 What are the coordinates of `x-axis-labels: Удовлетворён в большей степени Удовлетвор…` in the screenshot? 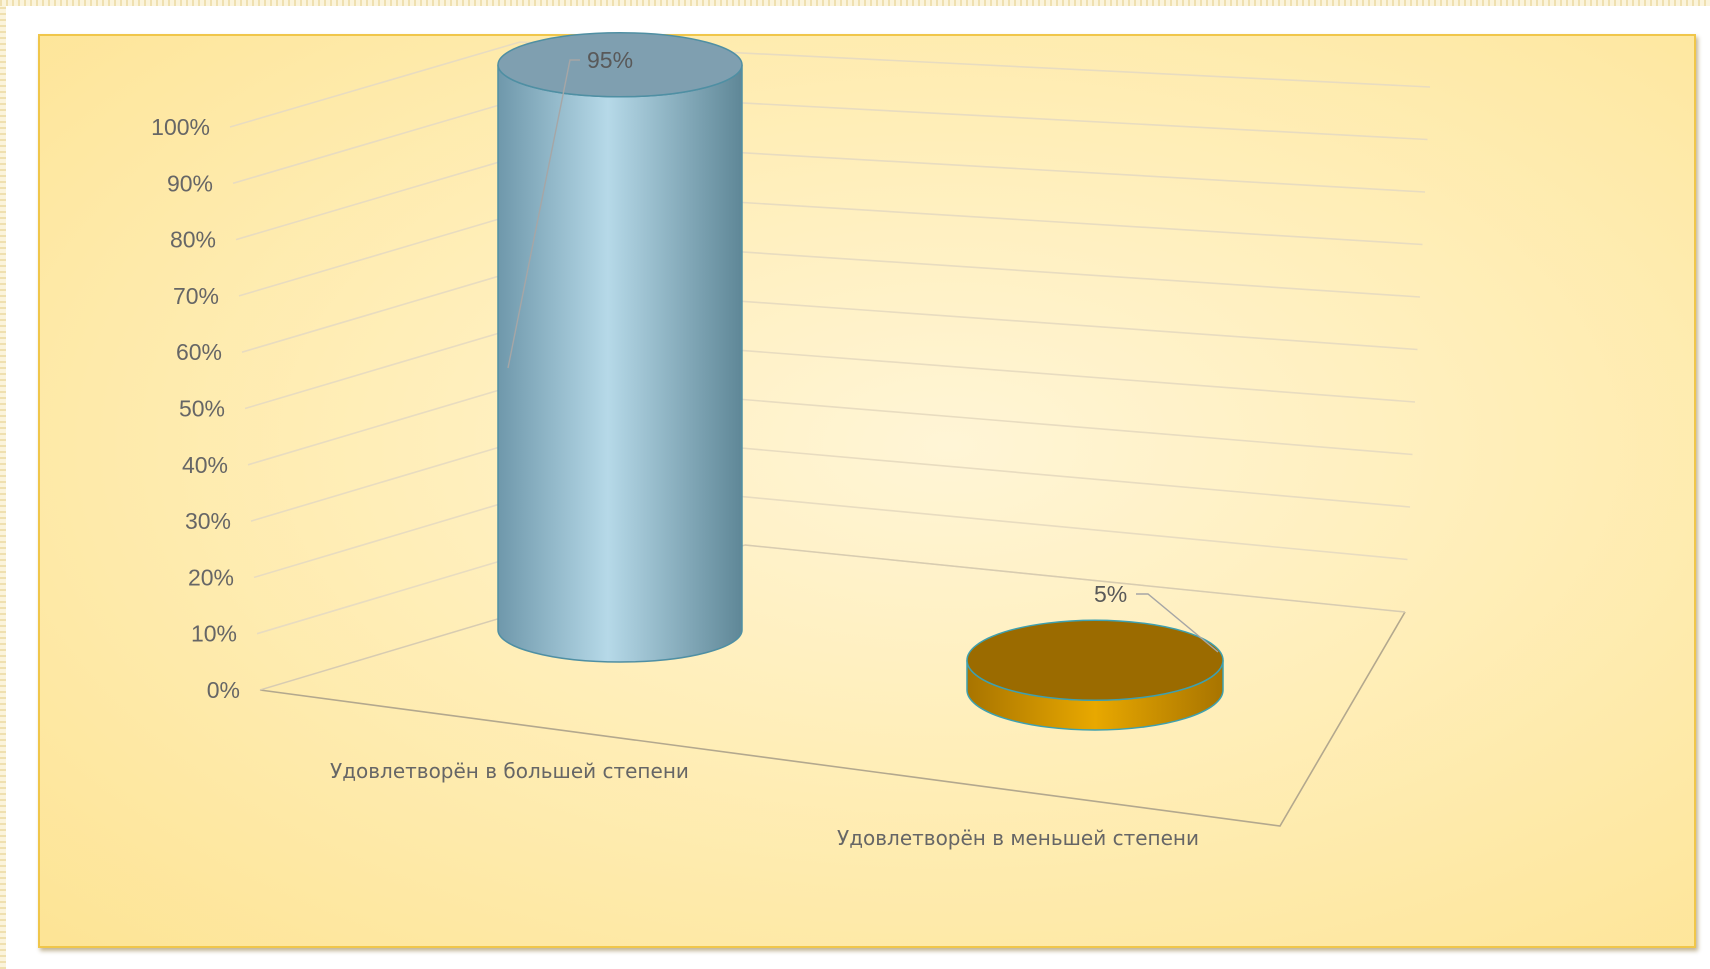 It's located at (764, 804).